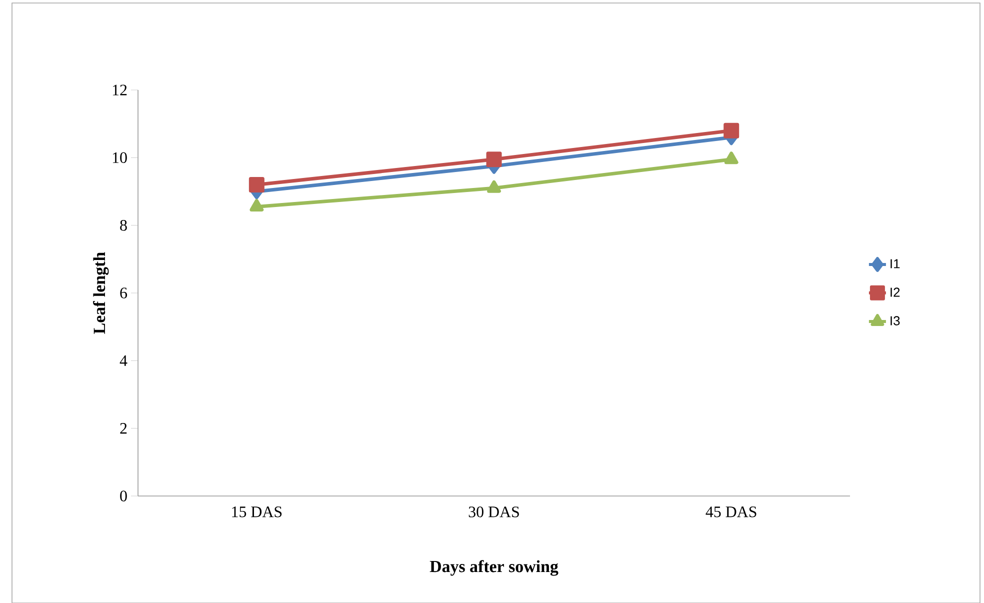 The height and width of the screenshot is (603, 984). Describe the element at coordinates (731, 512) in the screenshot. I see `x-tick-label: 45 DAS` at that location.